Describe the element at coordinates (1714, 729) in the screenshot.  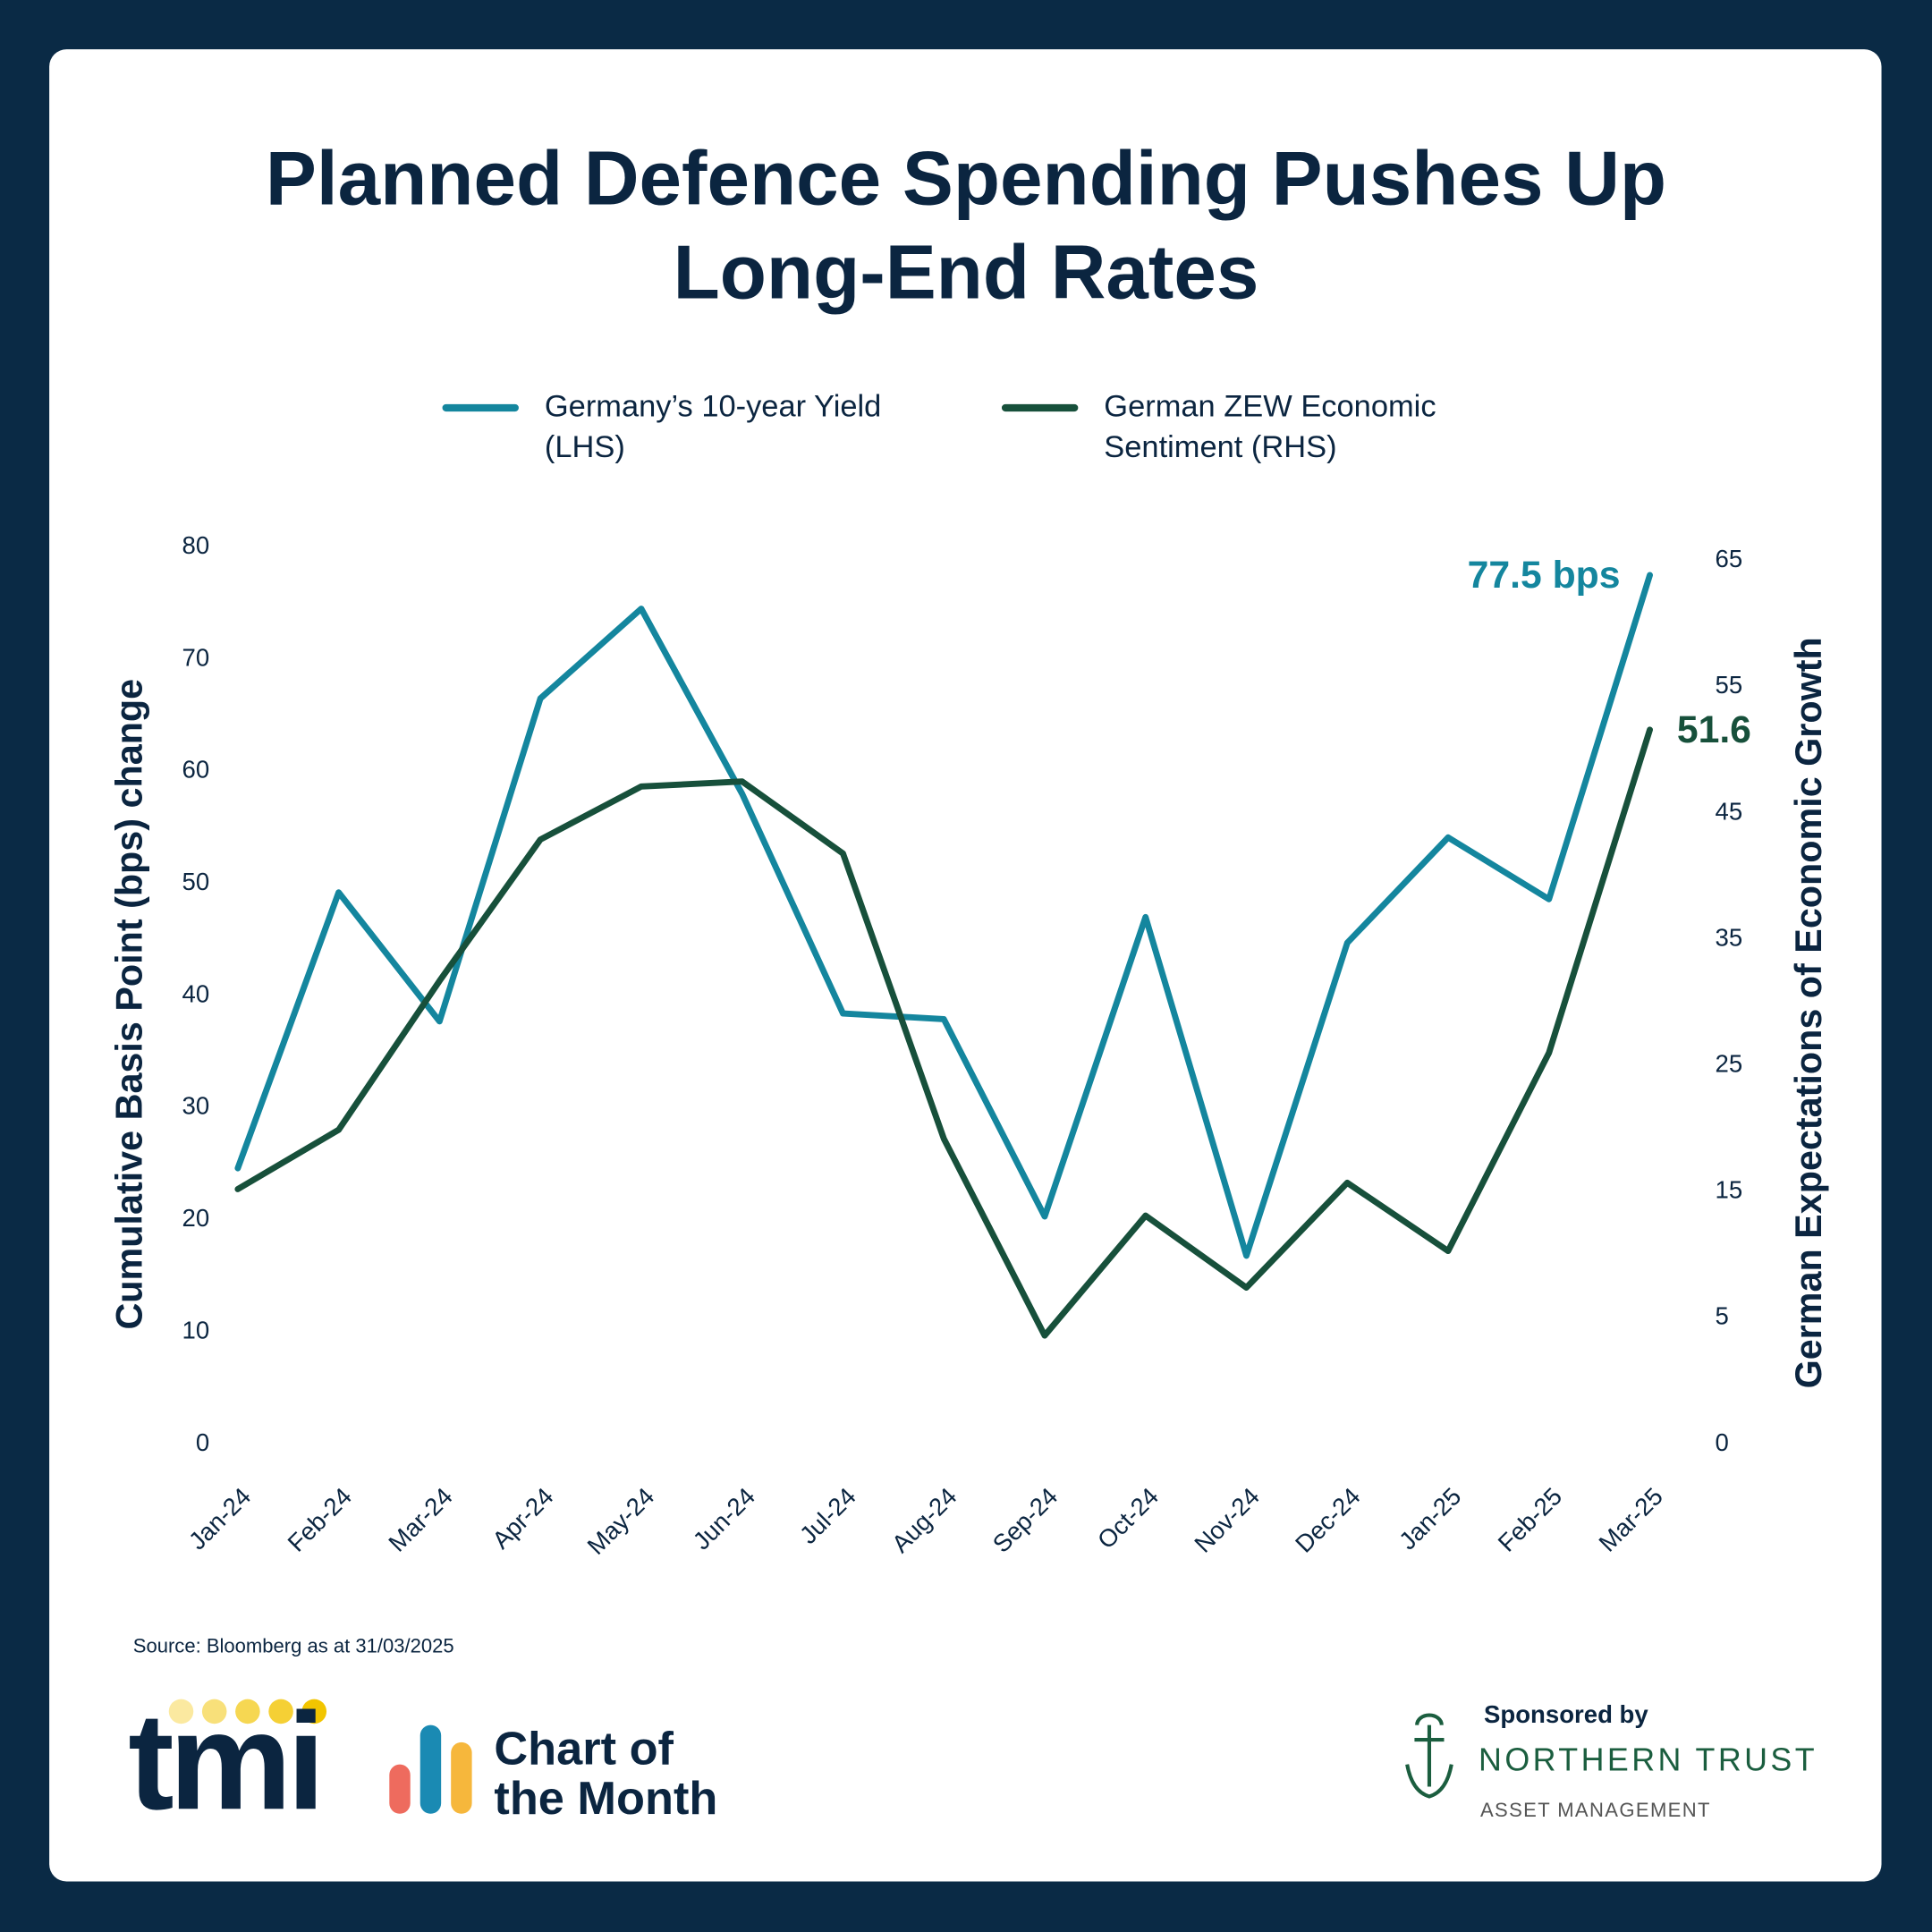
I see `value-label: 51.6` at that location.